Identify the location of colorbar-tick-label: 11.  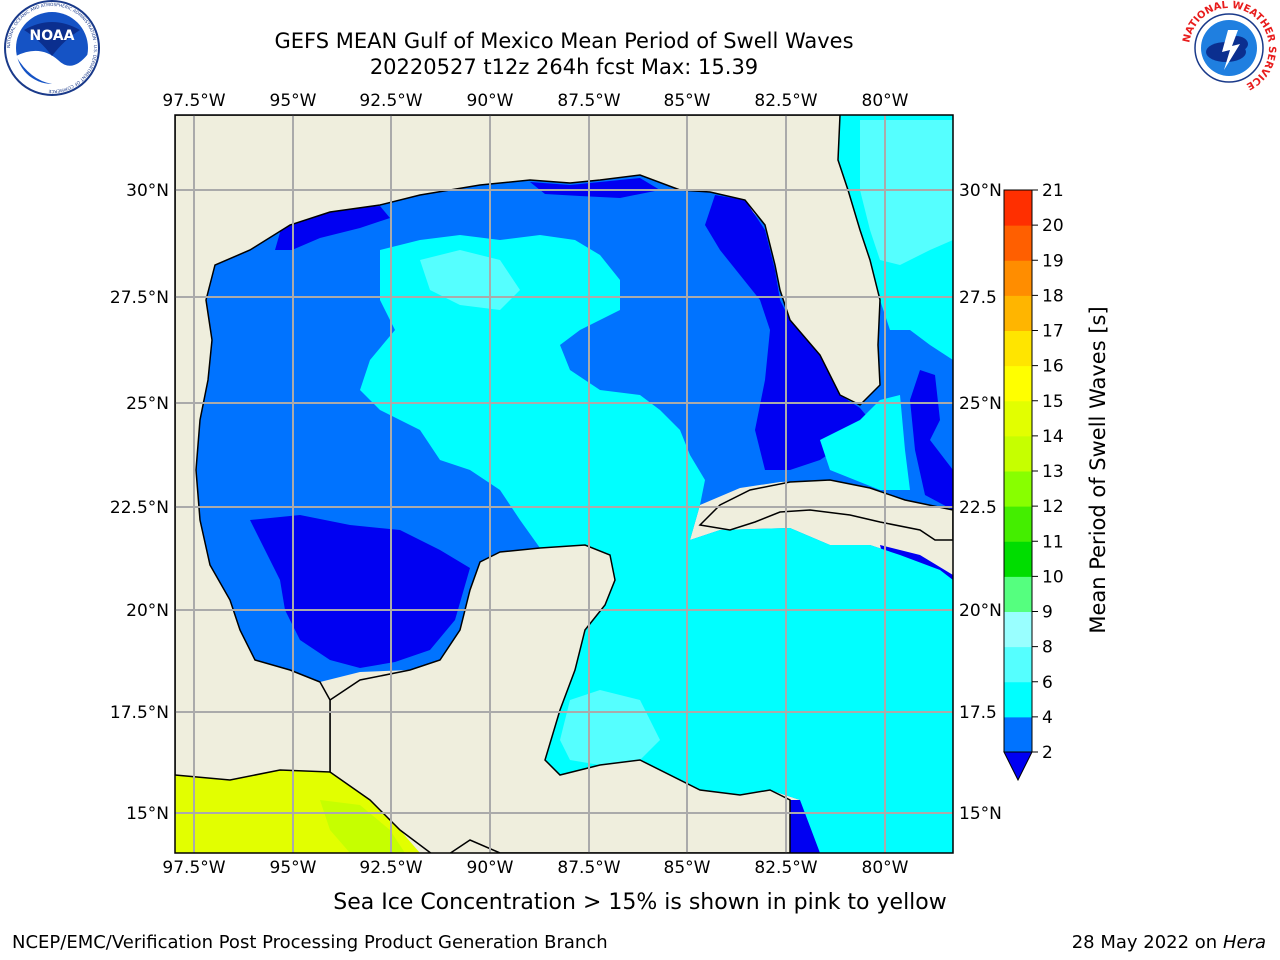
(1053, 542).